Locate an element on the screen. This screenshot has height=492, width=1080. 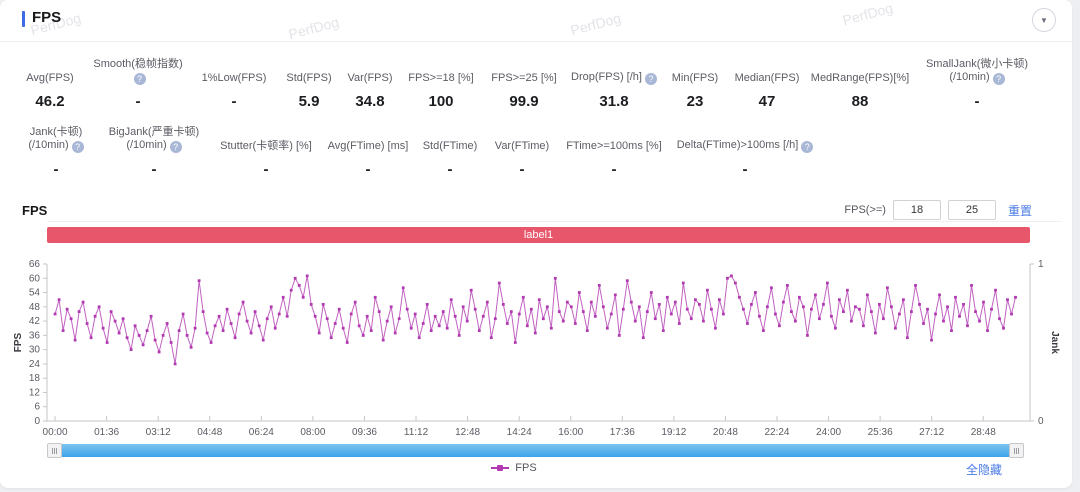
metric-cell: Var(FPS) 34.8 is located at coordinates (370, 84).